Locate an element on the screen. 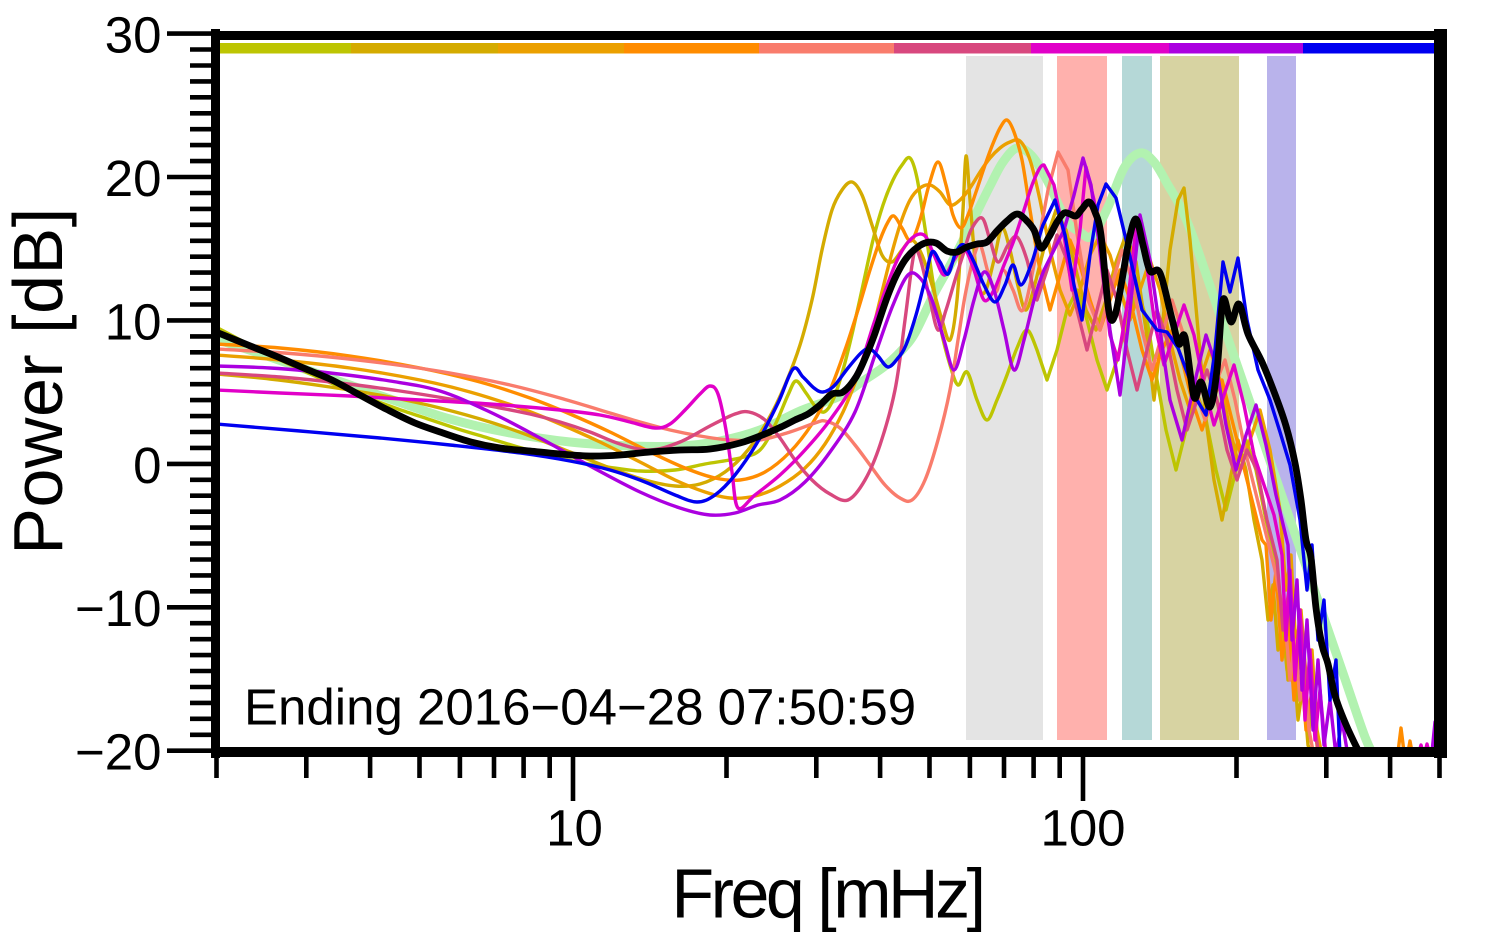 This screenshot has width=1494, height=952. svg-text: 0 is located at coordinates (147, 465).